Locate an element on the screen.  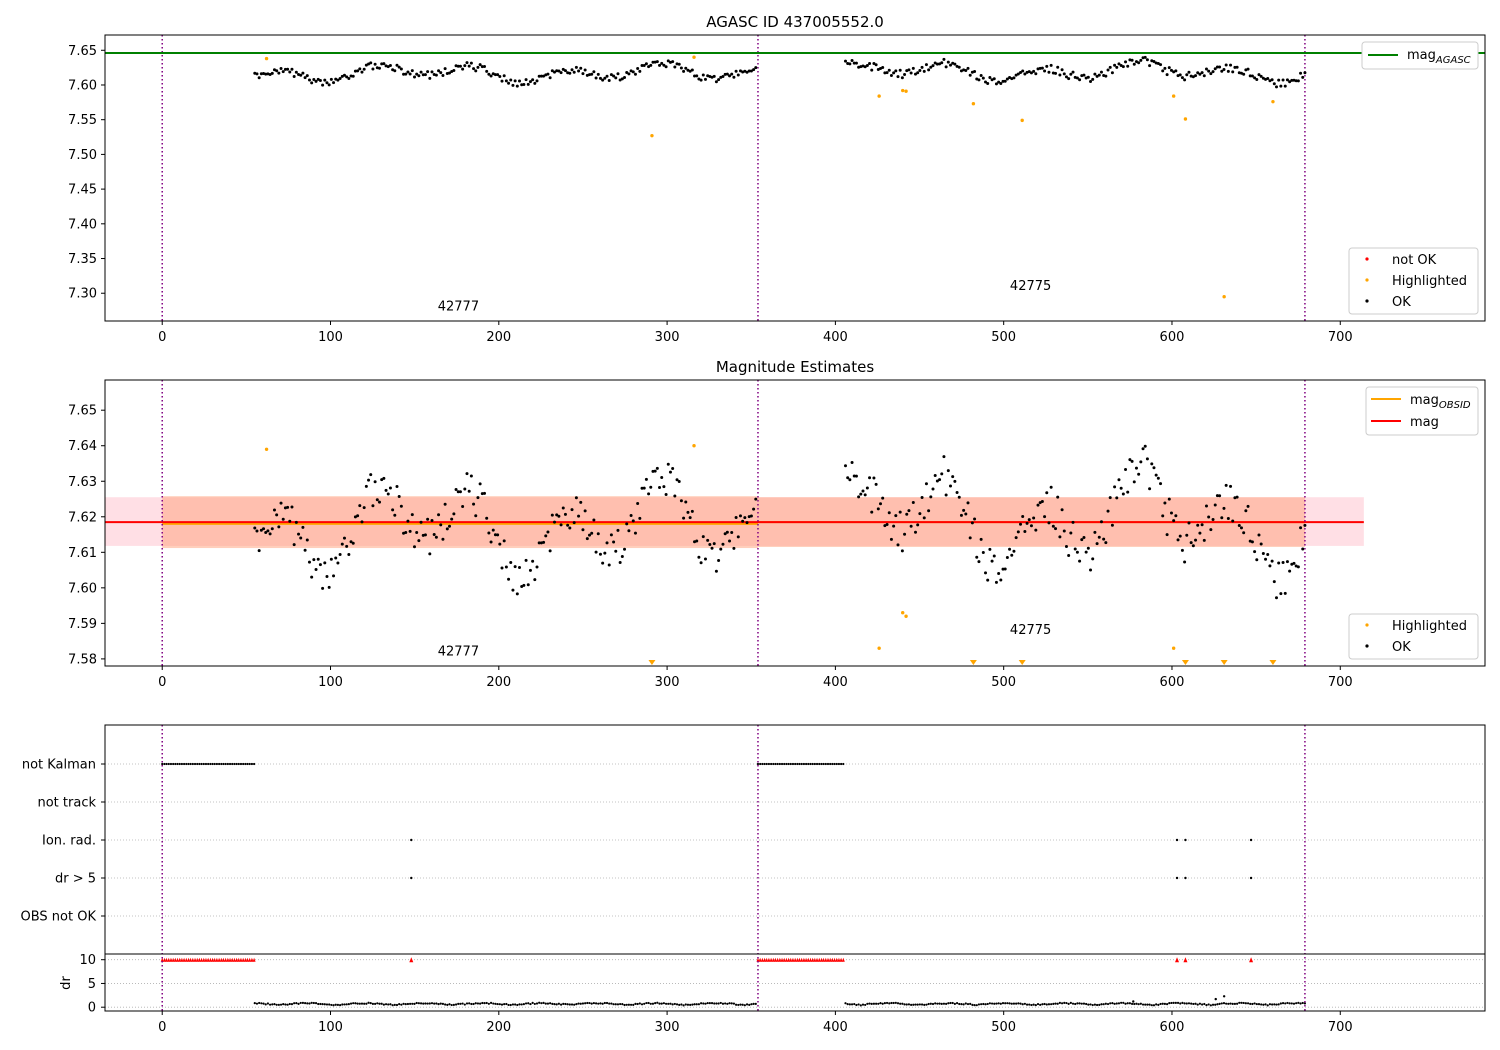
legend-label-highlighted: Highlighted is located at coordinates (1429, 281).